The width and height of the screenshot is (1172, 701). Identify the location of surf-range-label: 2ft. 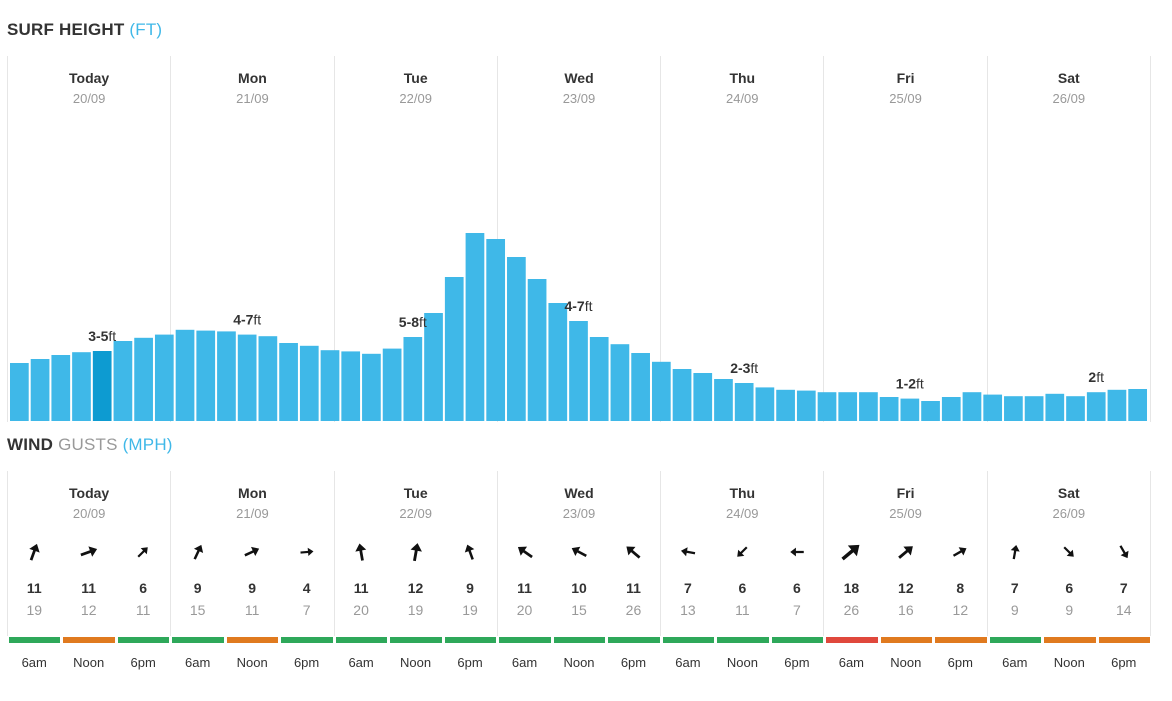
(1096, 377).